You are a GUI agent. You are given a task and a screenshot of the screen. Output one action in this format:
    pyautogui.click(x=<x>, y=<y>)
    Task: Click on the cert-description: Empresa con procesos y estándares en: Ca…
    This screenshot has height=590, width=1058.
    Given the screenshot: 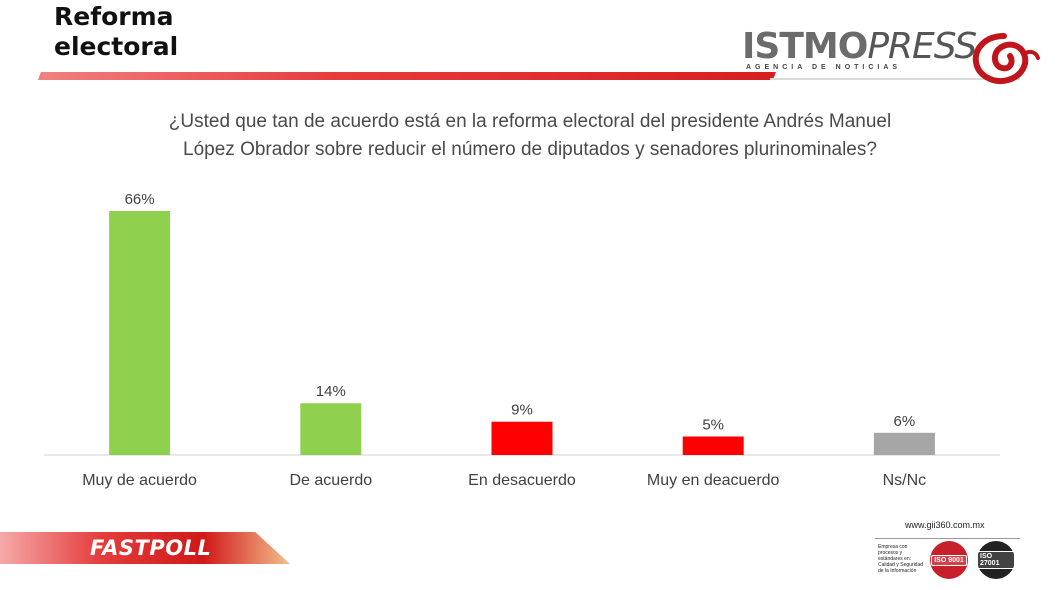 What is the action you would take?
    pyautogui.click(x=901, y=559)
    